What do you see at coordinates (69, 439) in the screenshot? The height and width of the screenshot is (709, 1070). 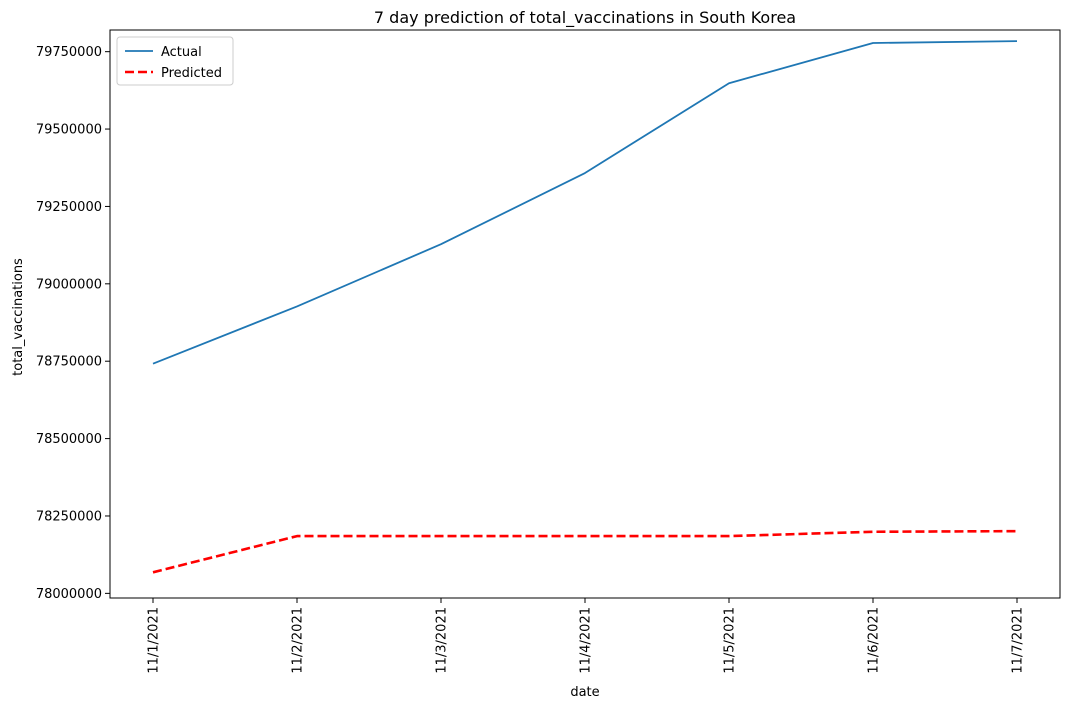 I see `y-tick-label: 78500000` at bounding box center [69, 439].